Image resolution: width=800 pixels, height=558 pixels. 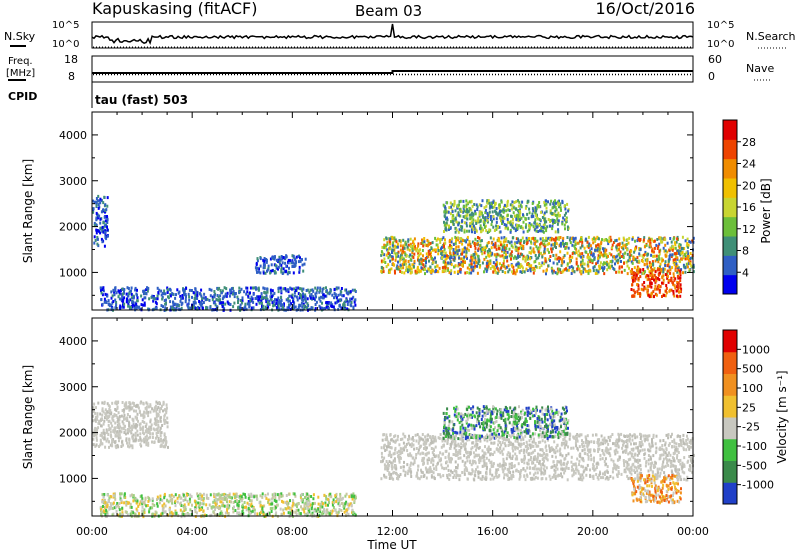 What do you see at coordinates (28, 211) in the screenshot?
I see `power-y-label: Slant Range [km]` at bounding box center [28, 211].